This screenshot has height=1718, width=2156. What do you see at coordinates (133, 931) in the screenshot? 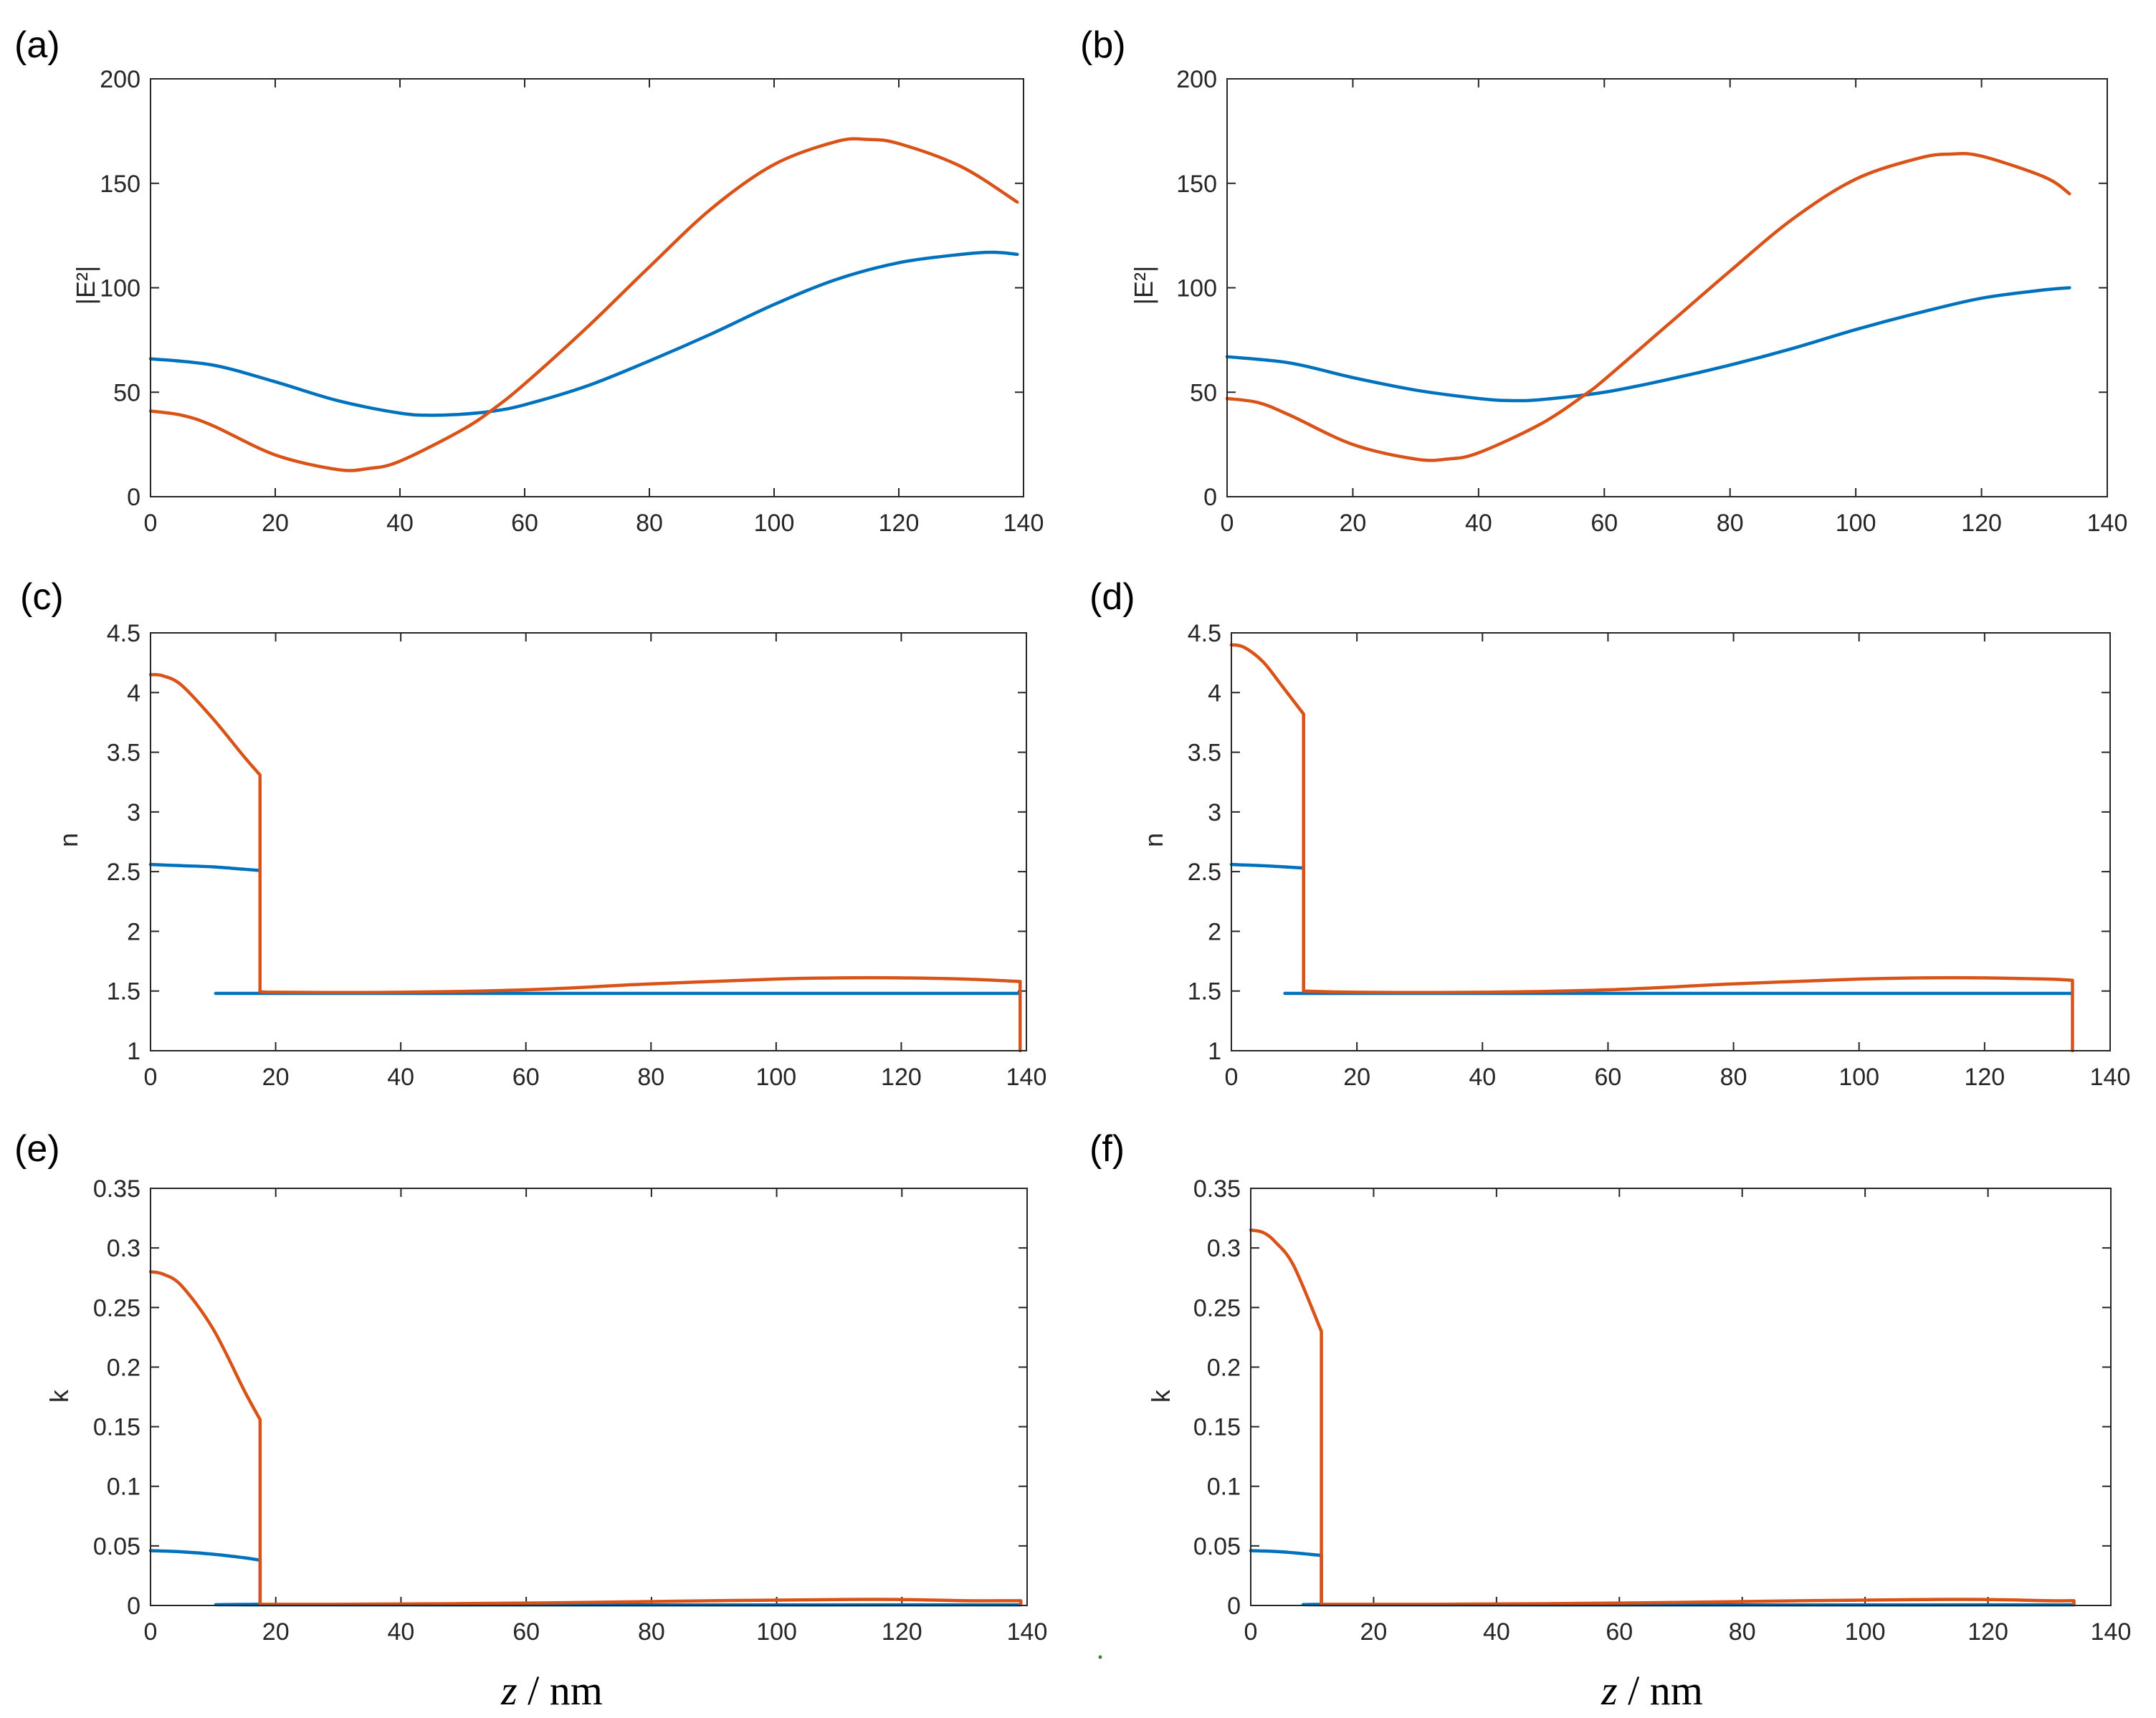
I see `y-tick-label-c-2: 2` at bounding box center [133, 931].